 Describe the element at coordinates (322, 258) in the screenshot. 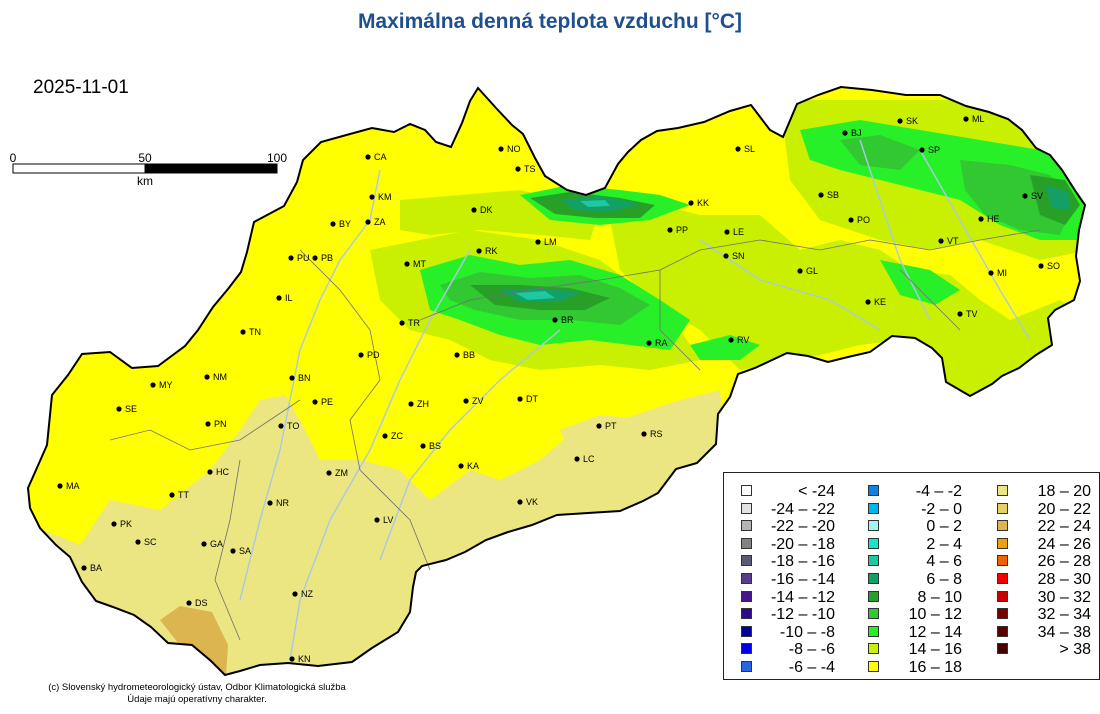

I see `station-pb: PB` at that location.